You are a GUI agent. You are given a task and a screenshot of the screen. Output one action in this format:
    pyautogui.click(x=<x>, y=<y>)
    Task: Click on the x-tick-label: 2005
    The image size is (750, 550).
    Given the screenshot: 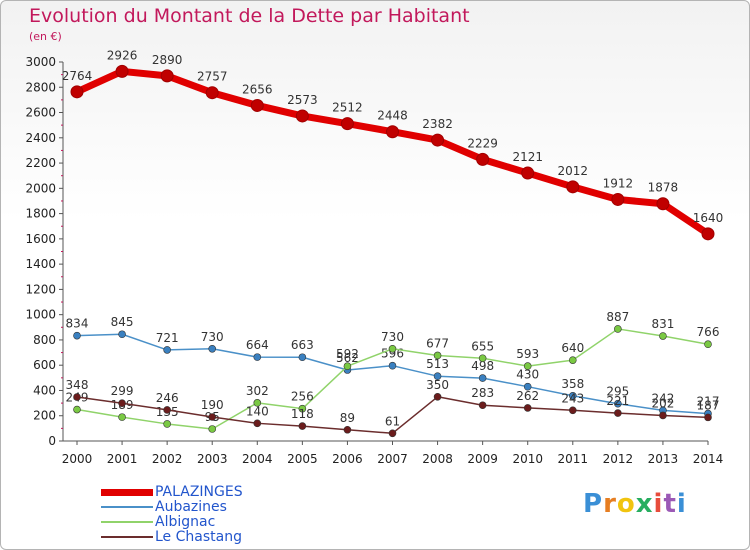 What is the action you would take?
    pyautogui.click(x=302, y=459)
    